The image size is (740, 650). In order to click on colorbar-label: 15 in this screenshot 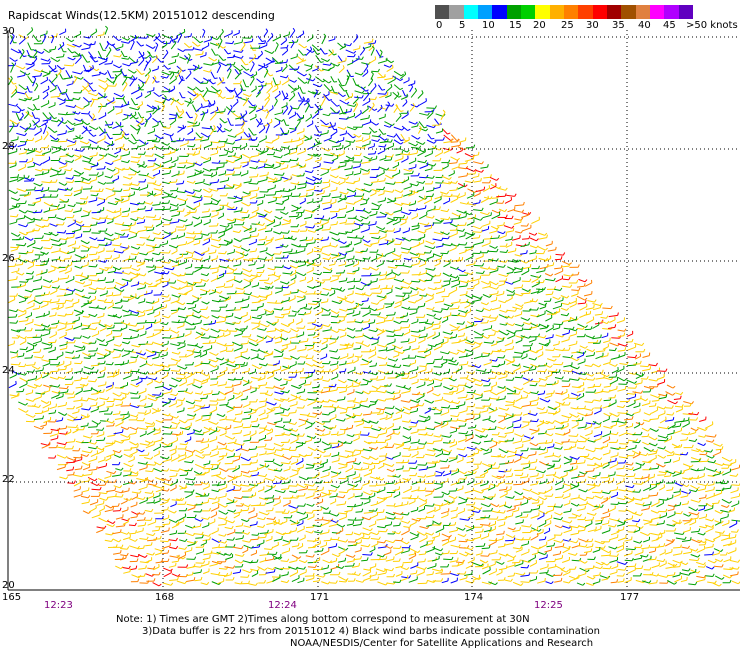, I will do `click(515, 25)`.